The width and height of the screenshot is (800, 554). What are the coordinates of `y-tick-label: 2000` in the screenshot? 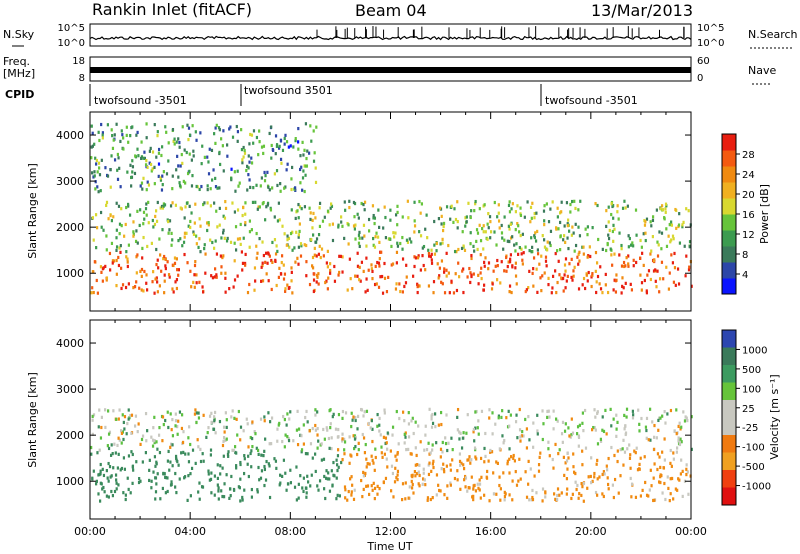 It's located at (70, 435).